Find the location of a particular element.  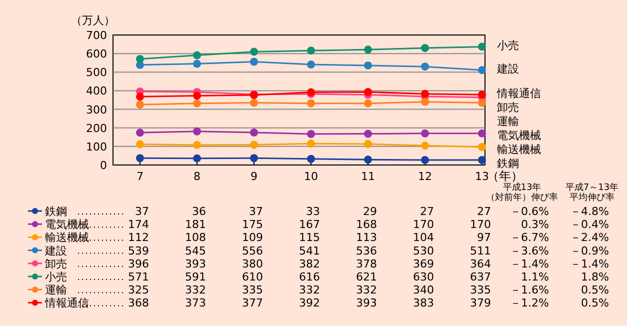

text: －1.2% is located at coordinates (529, 303).